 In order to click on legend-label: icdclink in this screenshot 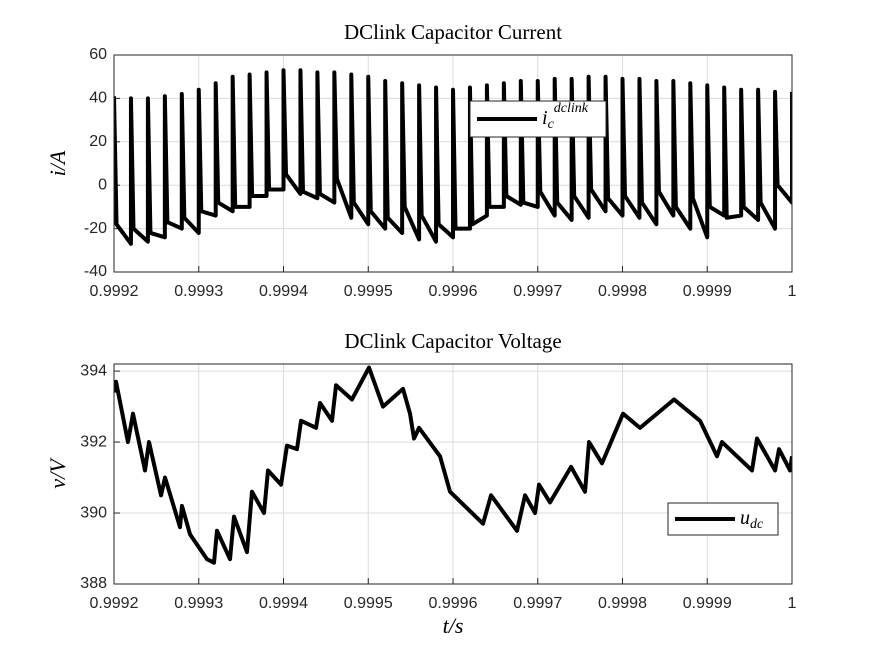, I will do `click(565, 116)`.